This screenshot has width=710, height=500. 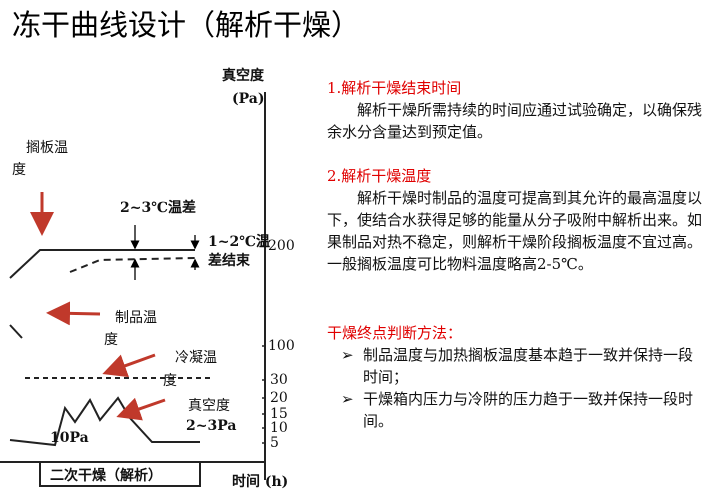 I want to click on bullet: 制品温度与加热搁板温度基本趋于一致并保持一段时间；, so click(x=515, y=366).